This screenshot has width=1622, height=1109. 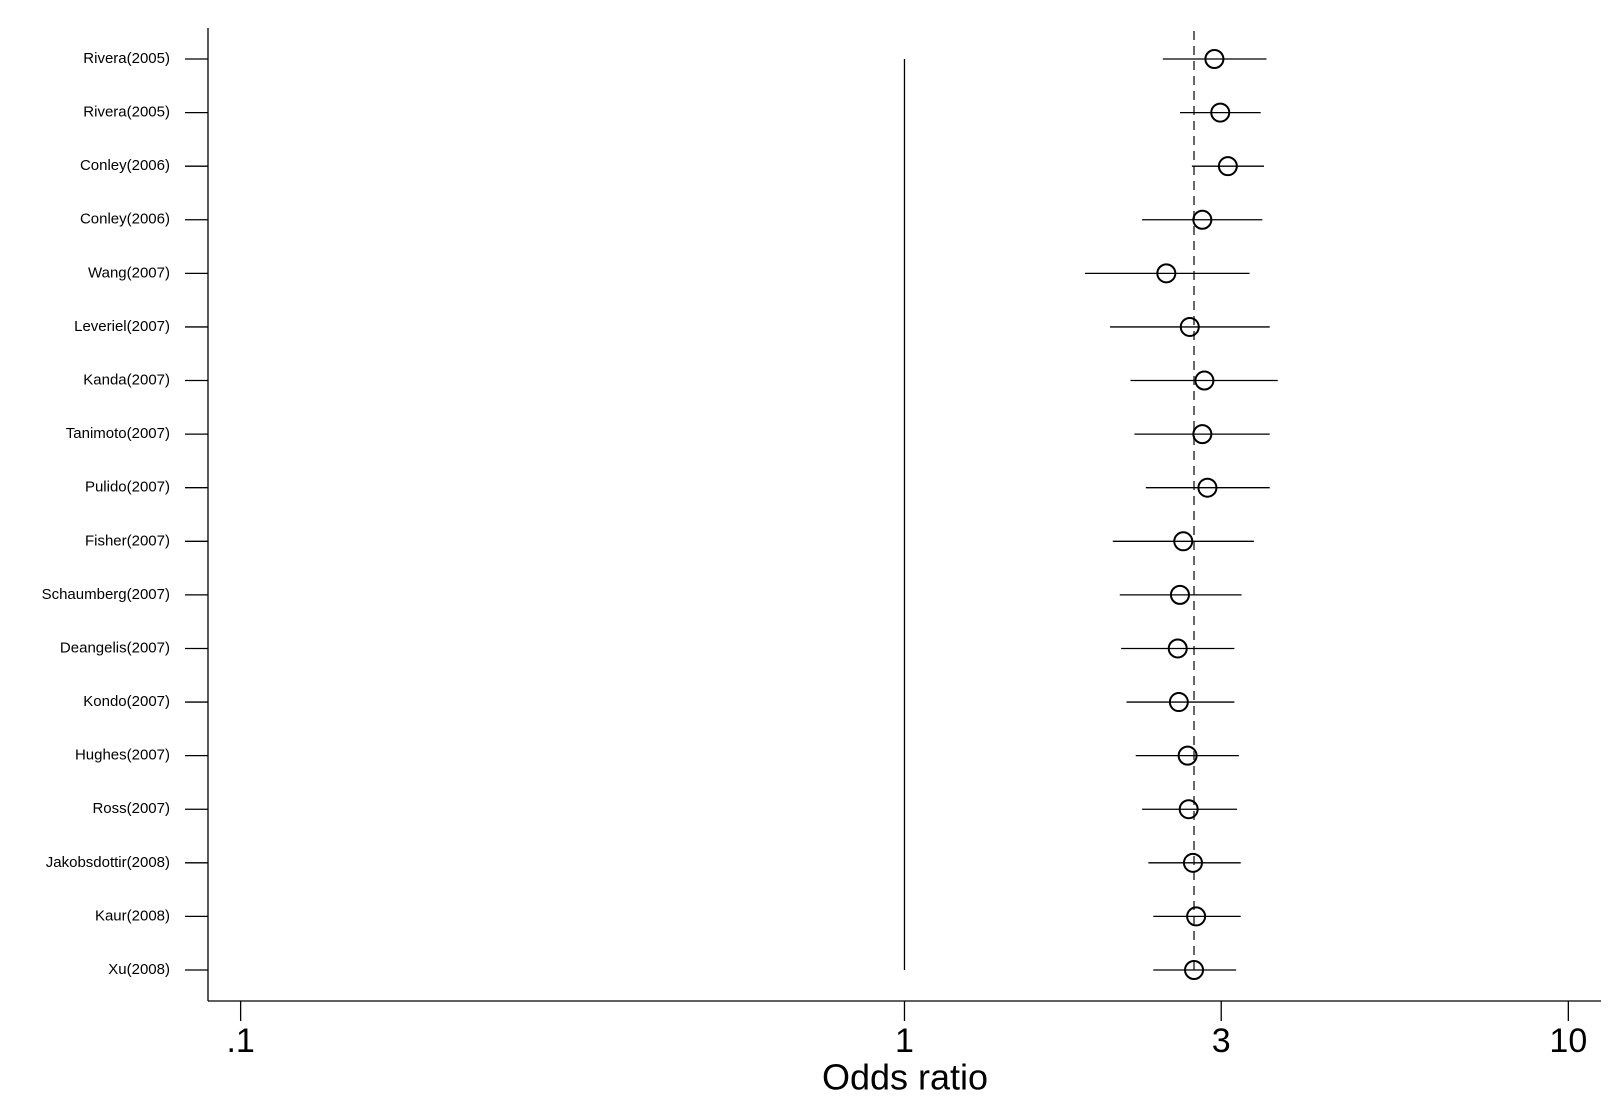 I want to click on y-tick-label: Fisher(2007), so click(x=127, y=540).